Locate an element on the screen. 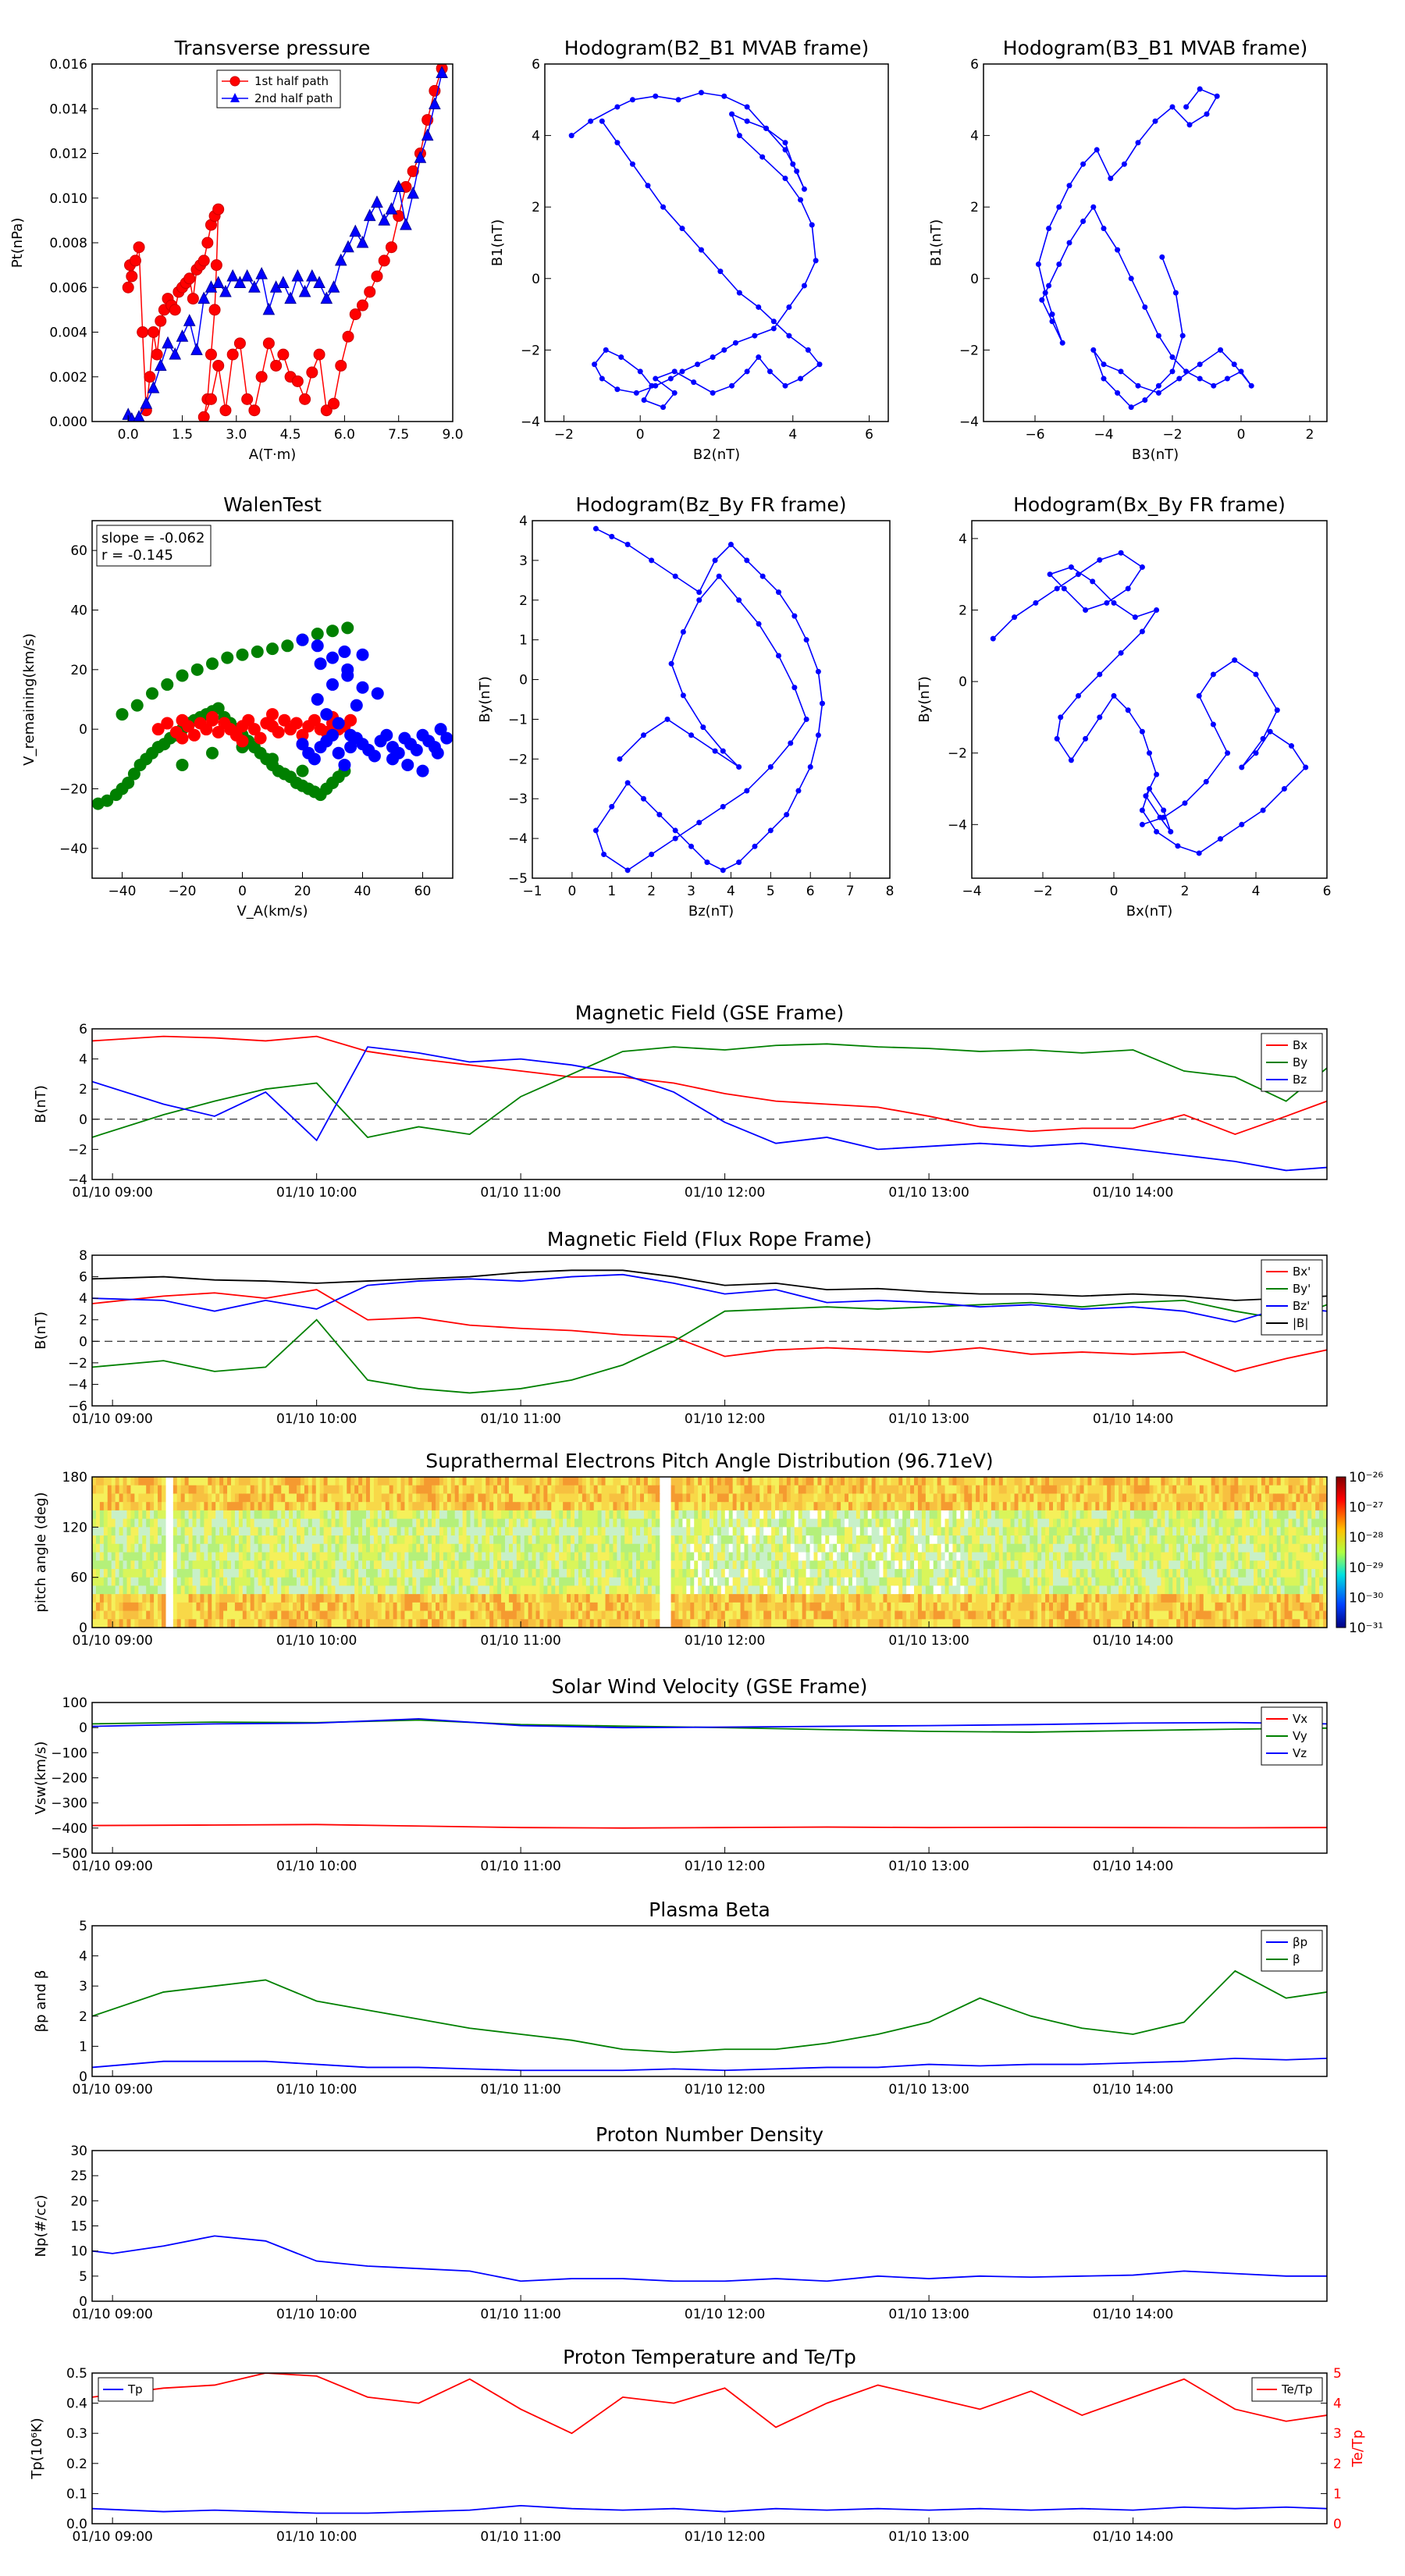 The image size is (1405, 2576). y-tick-label: 0.3 is located at coordinates (76, 2434).